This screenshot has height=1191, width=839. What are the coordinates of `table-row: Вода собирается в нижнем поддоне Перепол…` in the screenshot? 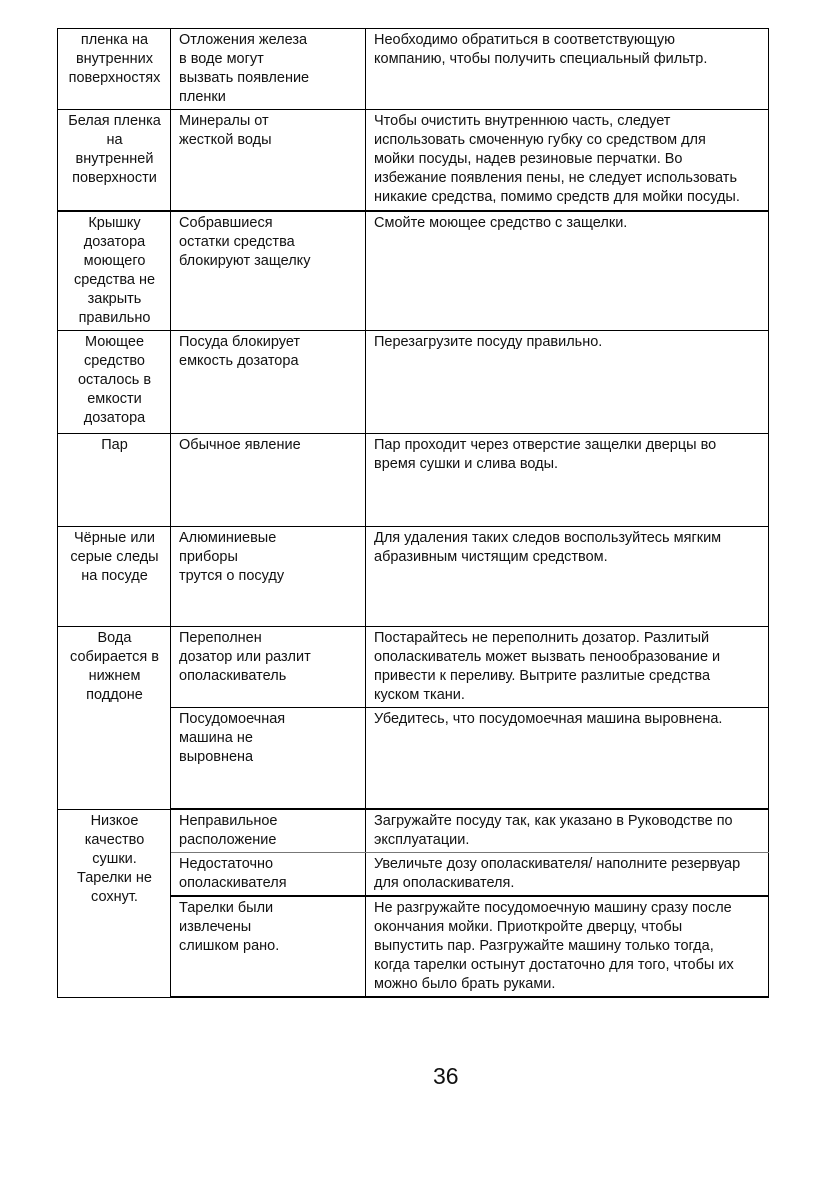 It's located at (413, 717).